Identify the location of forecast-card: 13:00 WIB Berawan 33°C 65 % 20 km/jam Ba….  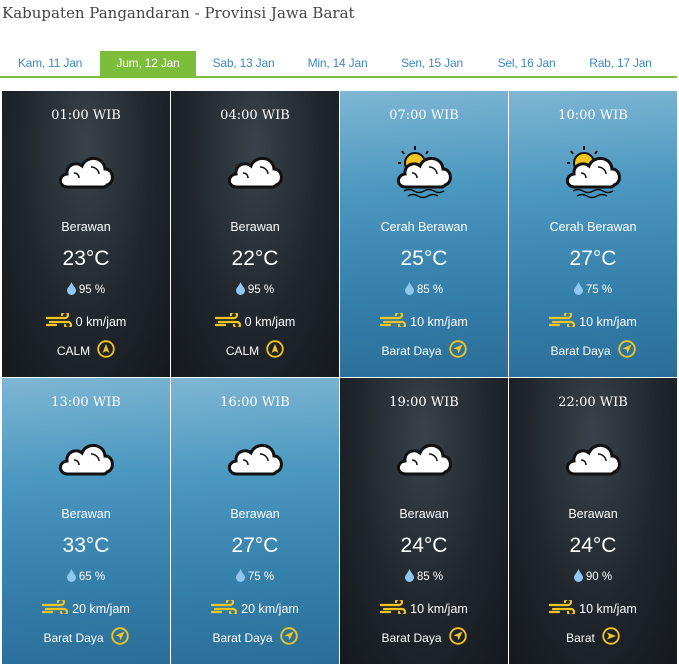
(86, 521).